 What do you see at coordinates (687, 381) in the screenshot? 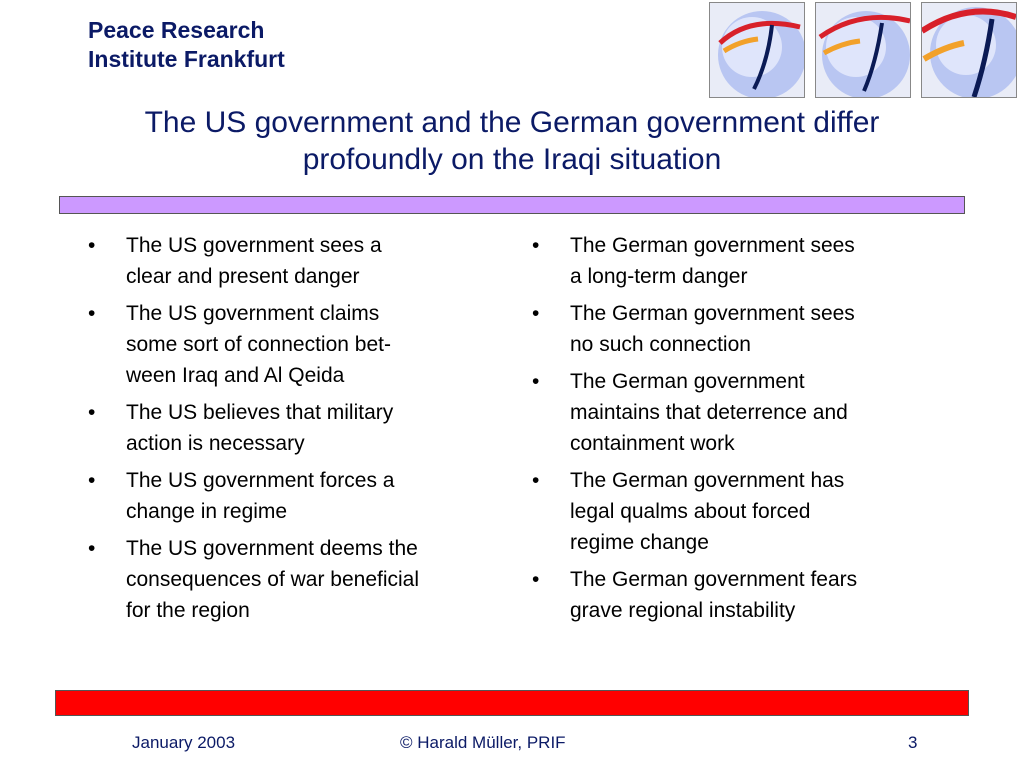
I see `bullet-text-line: The German government` at bounding box center [687, 381].